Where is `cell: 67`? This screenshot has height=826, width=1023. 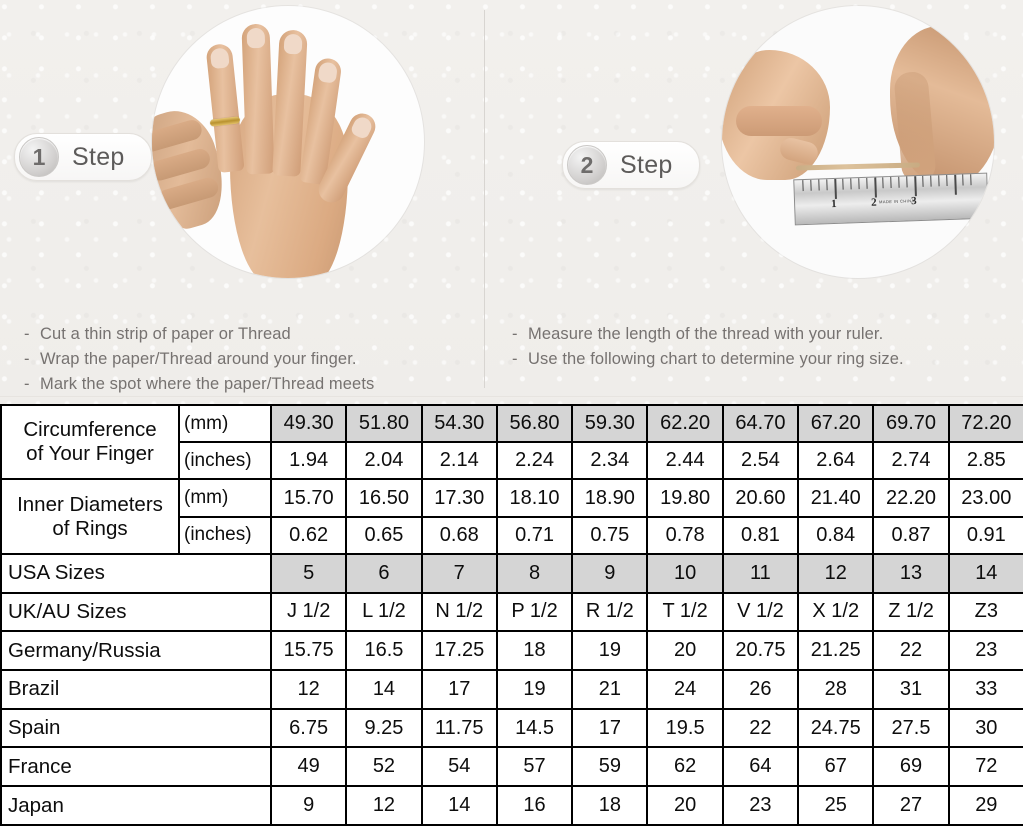 cell: 67 is located at coordinates (836, 767).